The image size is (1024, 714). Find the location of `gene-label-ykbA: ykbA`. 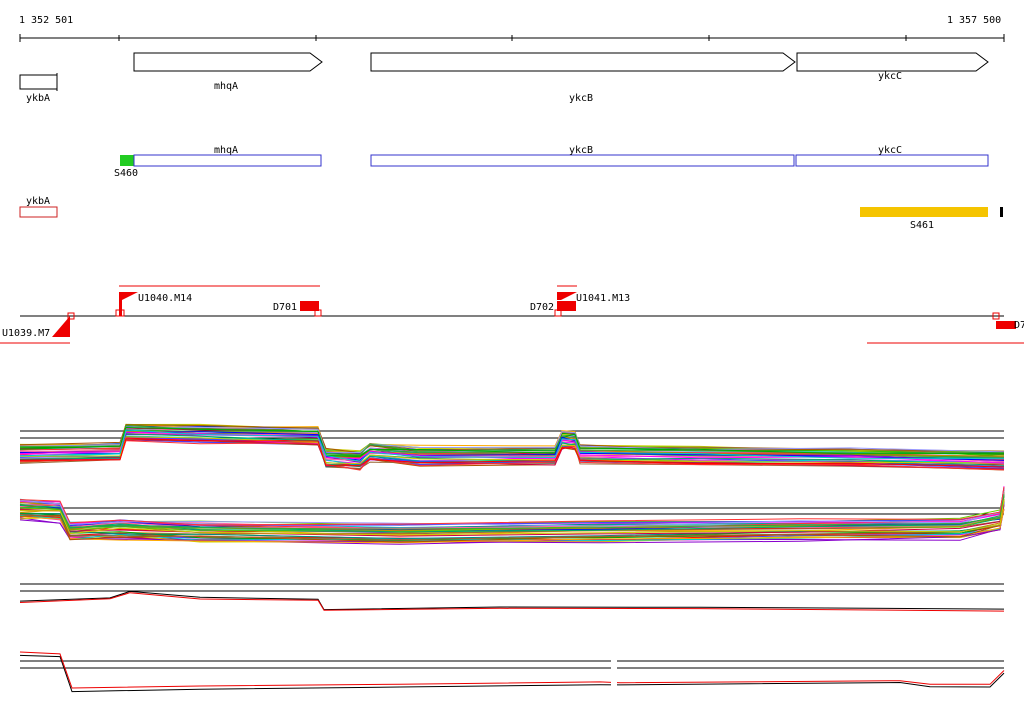

gene-label-ykbA: ykbA is located at coordinates (38, 98).